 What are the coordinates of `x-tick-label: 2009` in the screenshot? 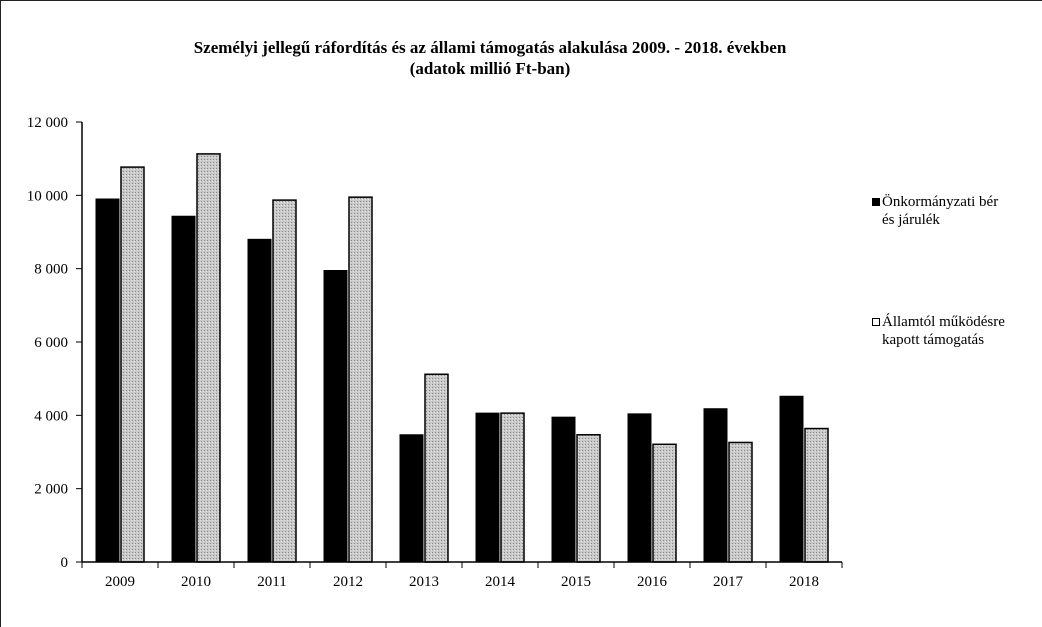 It's located at (120, 582).